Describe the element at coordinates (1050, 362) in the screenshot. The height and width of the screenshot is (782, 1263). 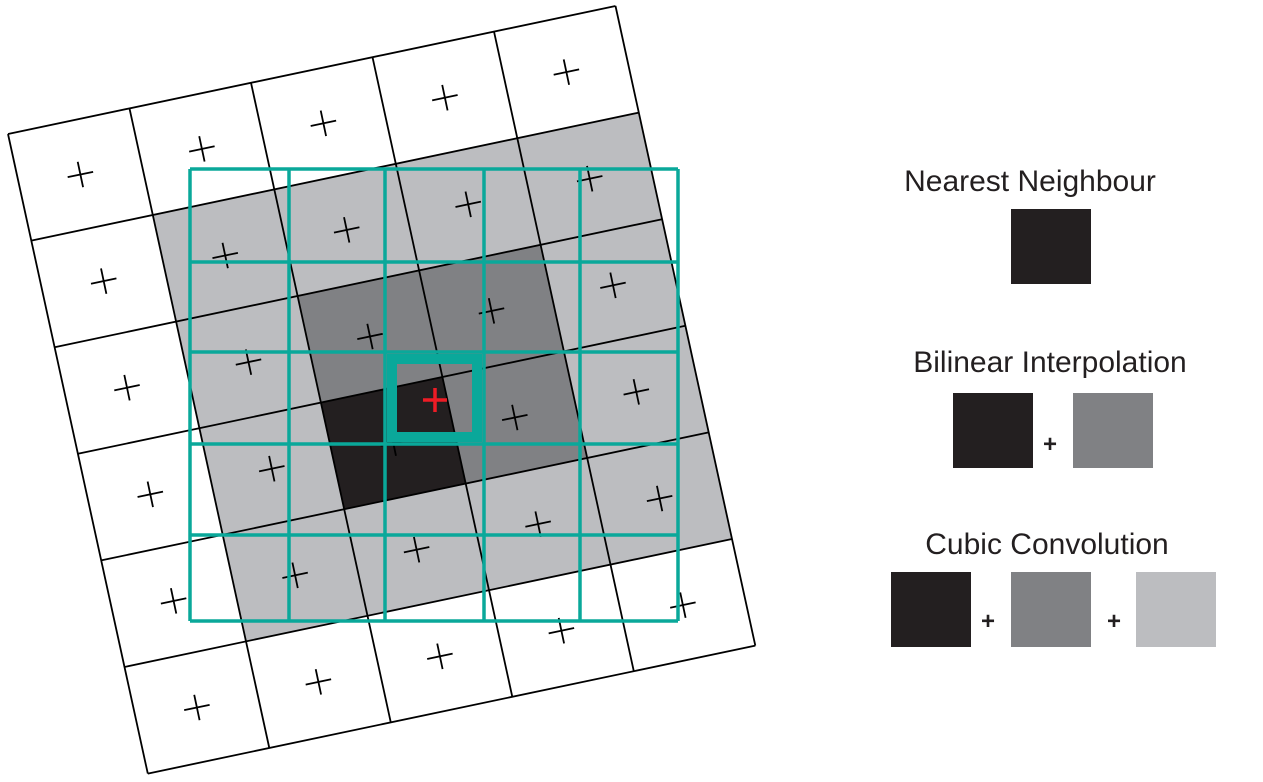
I see `legend-bilinear-title: Bilinear Interpolation` at that location.